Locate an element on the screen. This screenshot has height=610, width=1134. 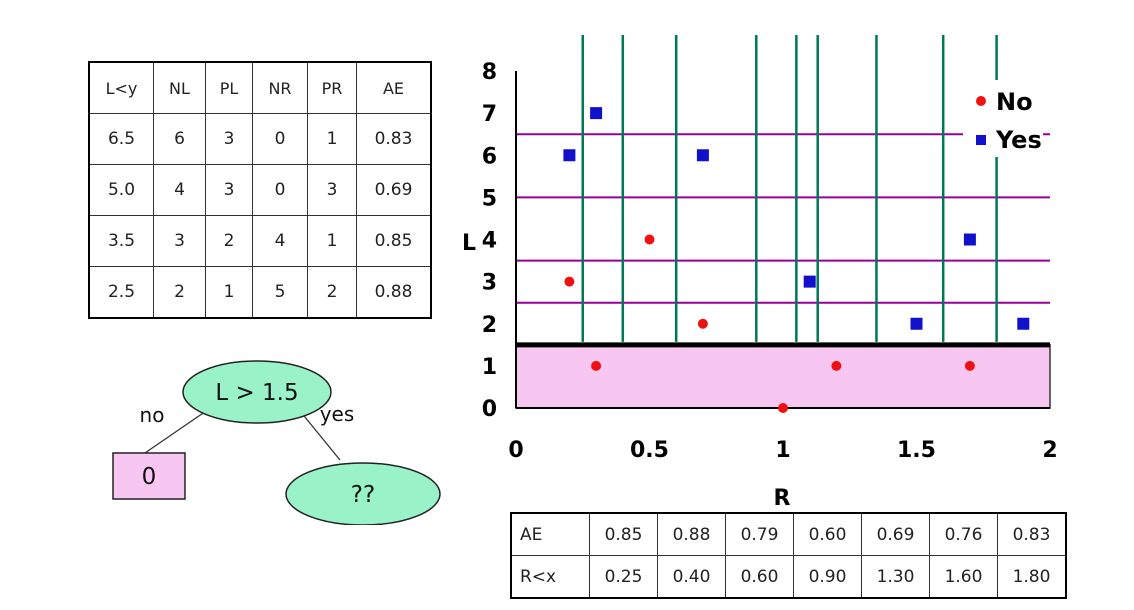
row-label: R<x is located at coordinates (550, 577).